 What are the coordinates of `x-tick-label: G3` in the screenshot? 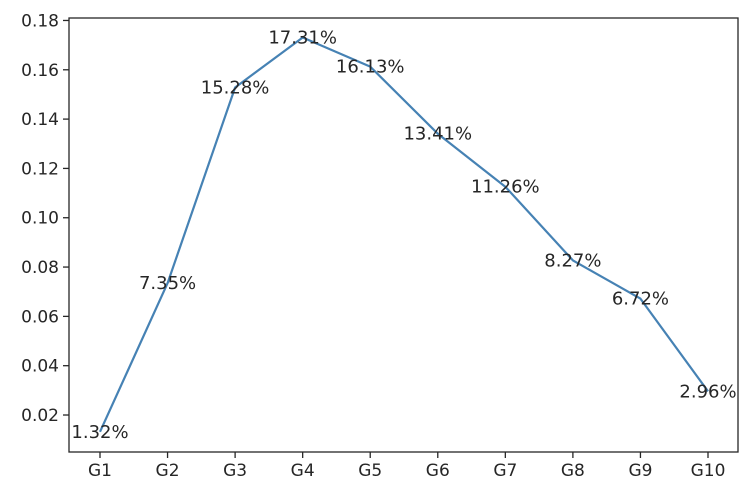 It's located at (235, 471).